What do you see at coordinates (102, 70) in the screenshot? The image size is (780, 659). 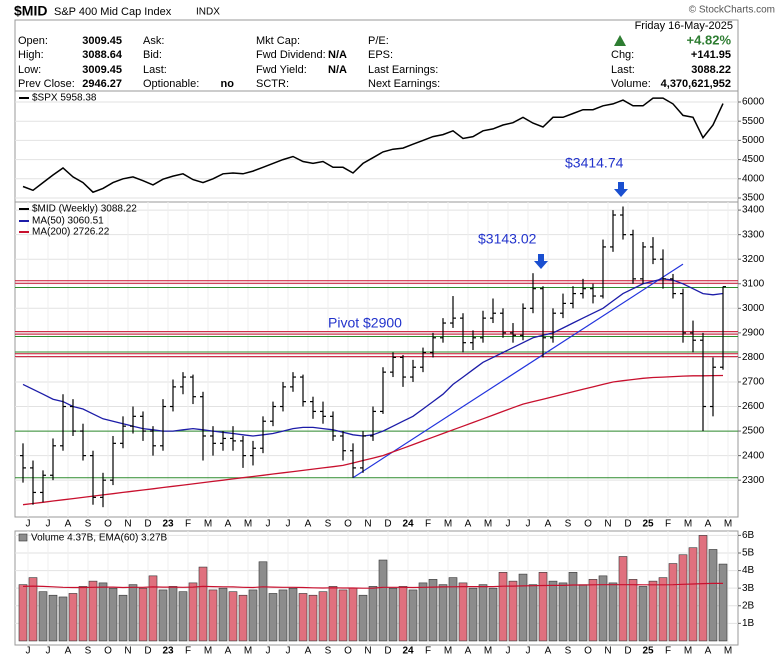 I see `field-value: 3009.45` at bounding box center [102, 70].